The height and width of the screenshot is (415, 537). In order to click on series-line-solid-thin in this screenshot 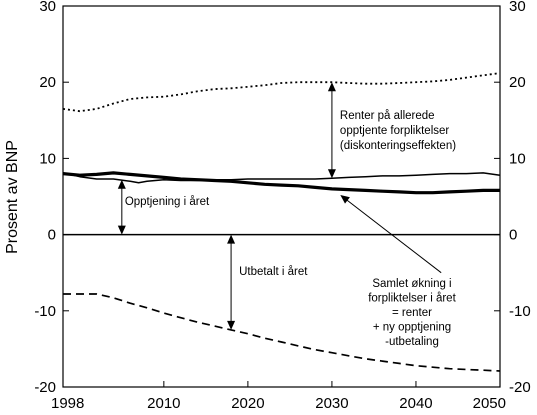, I will do `click(281, 178)`.